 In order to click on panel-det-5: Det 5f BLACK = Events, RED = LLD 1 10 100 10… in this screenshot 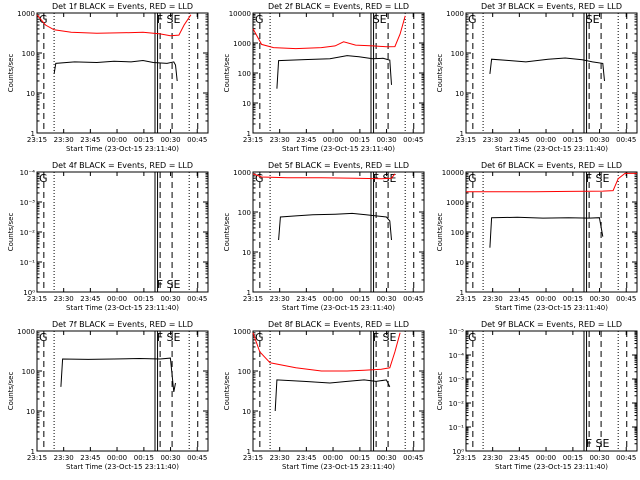, I will do `click(324, 236)`.